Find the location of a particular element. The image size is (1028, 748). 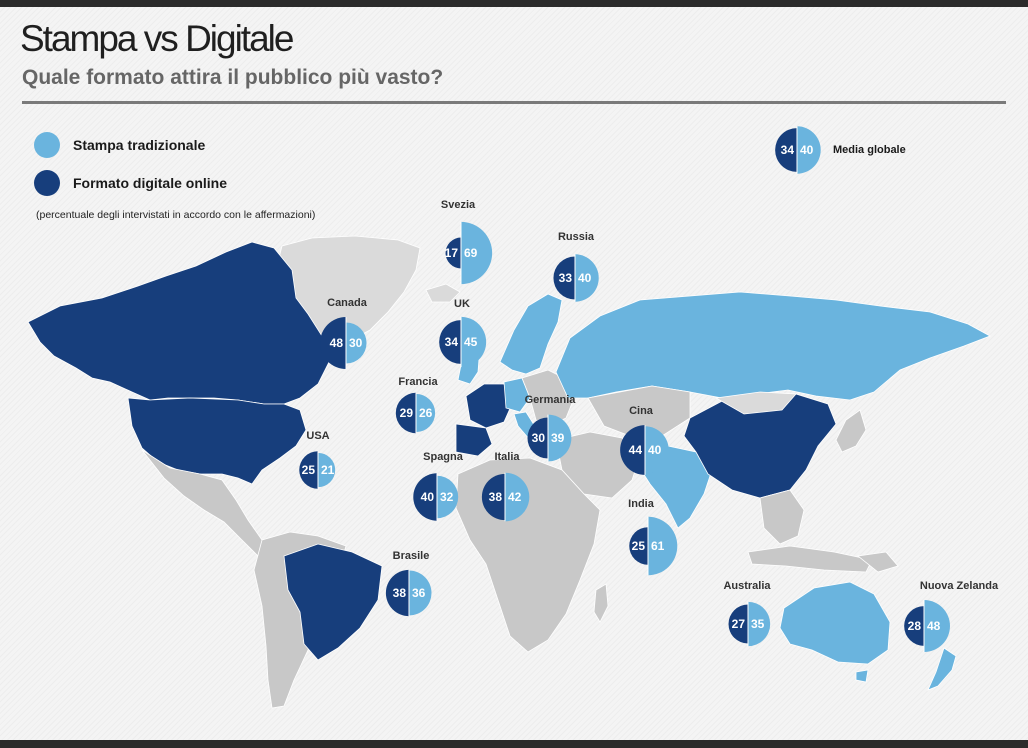

value-digital-india: 25 is located at coordinates (638, 546).